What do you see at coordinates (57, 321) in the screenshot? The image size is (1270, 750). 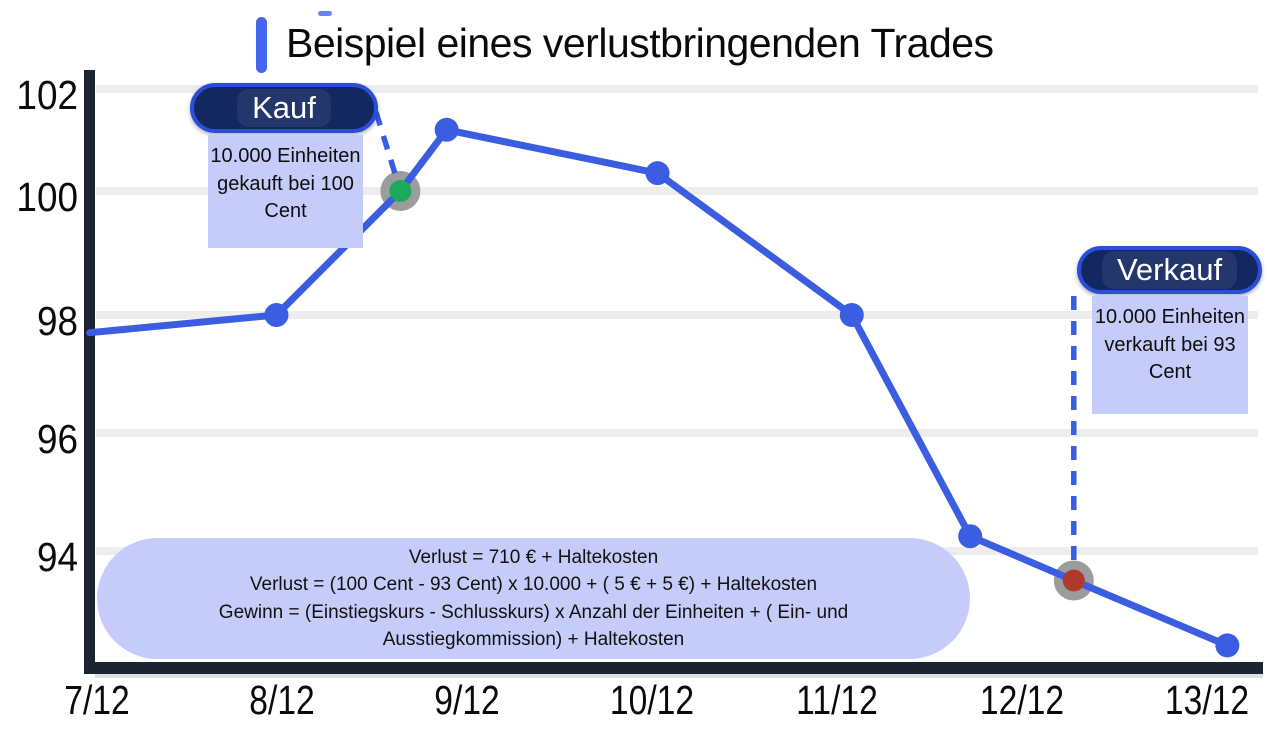 I see `y-tick-label: 98` at bounding box center [57, 321].